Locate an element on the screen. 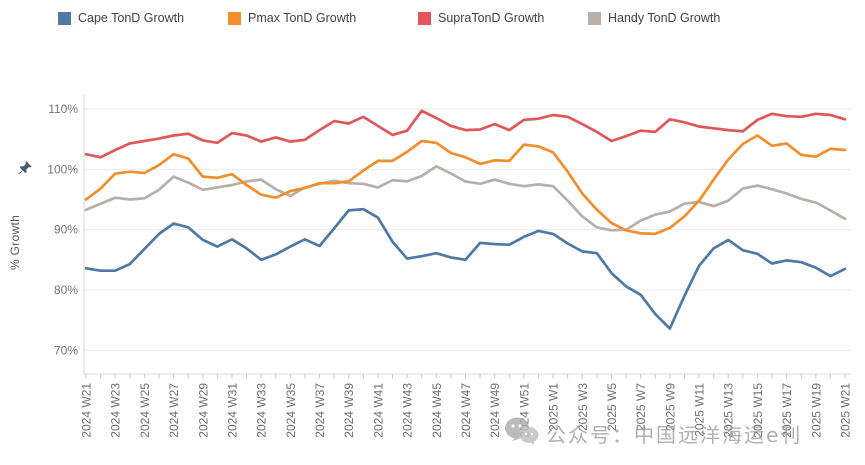 This screenshot has height=465, width=865. x-tick-label: 2024 W29 is located at coordinates (203, 410).